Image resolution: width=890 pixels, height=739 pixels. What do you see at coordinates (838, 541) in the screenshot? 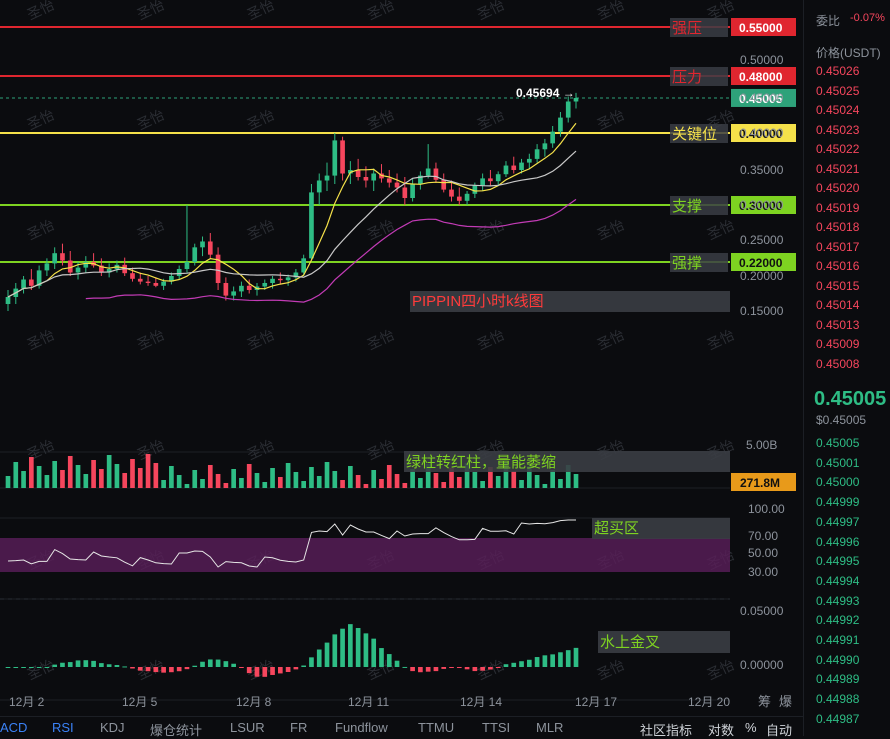
I see `bid-price: 0.44996` at bounding box center [838, 541].